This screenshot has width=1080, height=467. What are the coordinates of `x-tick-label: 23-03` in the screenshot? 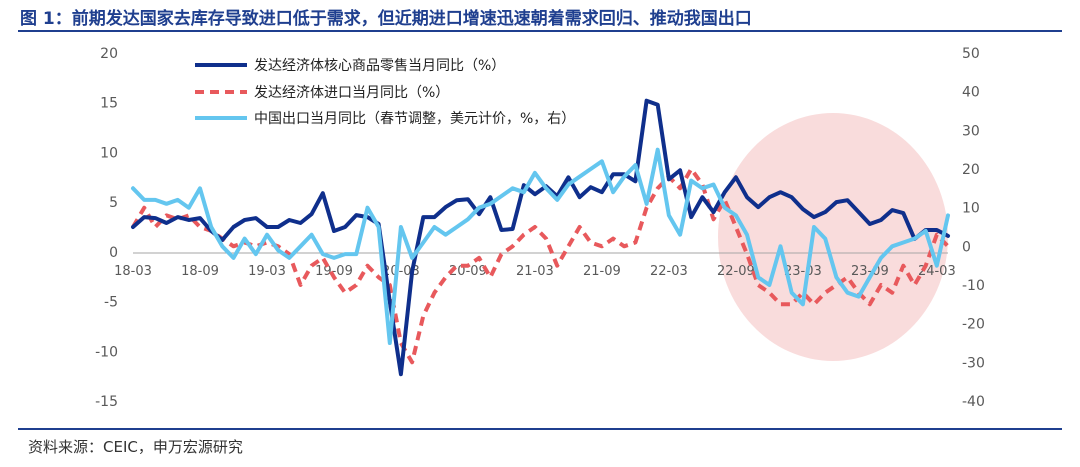 It's located at (803, 271).